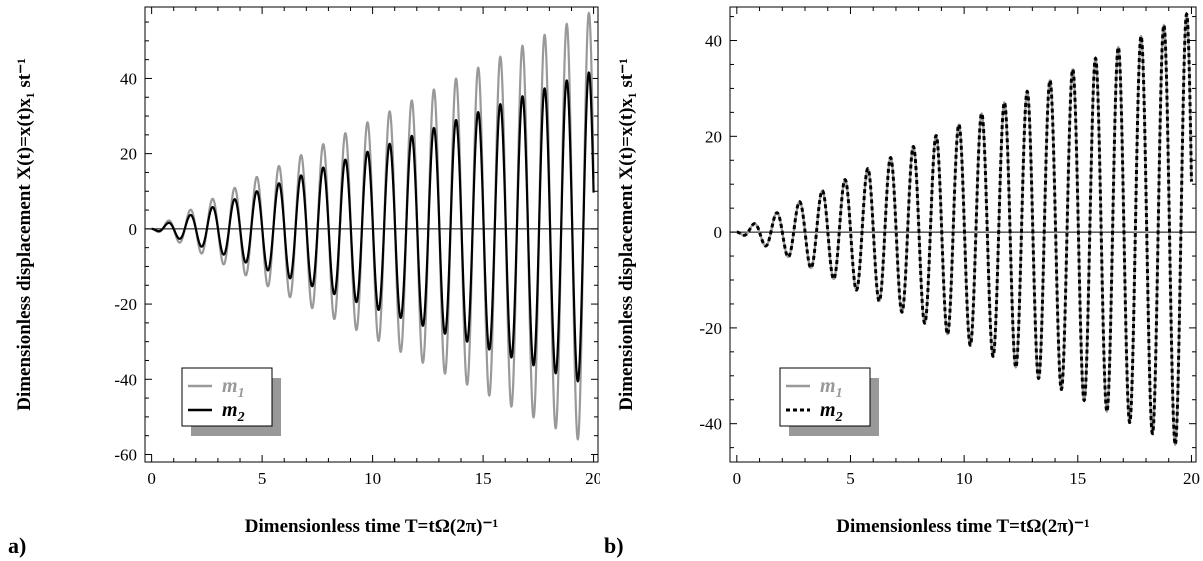  Describe the element at coordinates (17, 545) in the screenshot. I see `panel-label: a)` at that location.